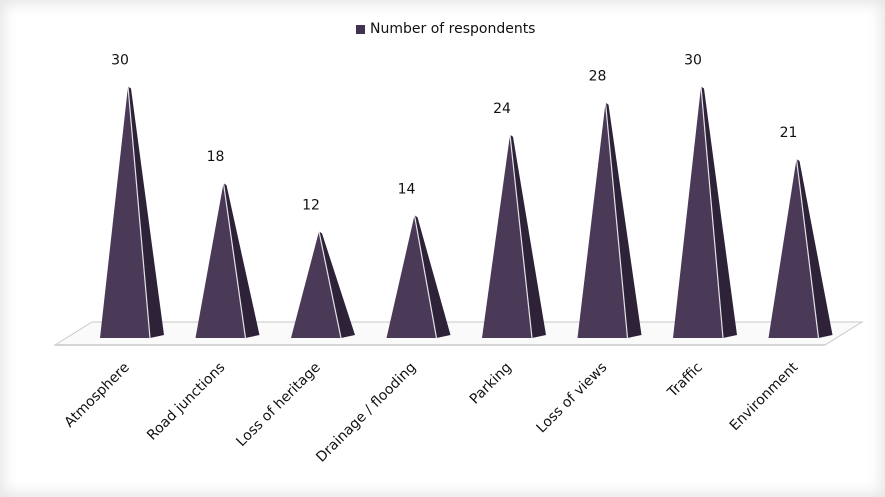  What do you see at coordinates (598, 77) in the screenshot?
I see `value-label-loss-of-views: 28` at bounding box center [598, 77].